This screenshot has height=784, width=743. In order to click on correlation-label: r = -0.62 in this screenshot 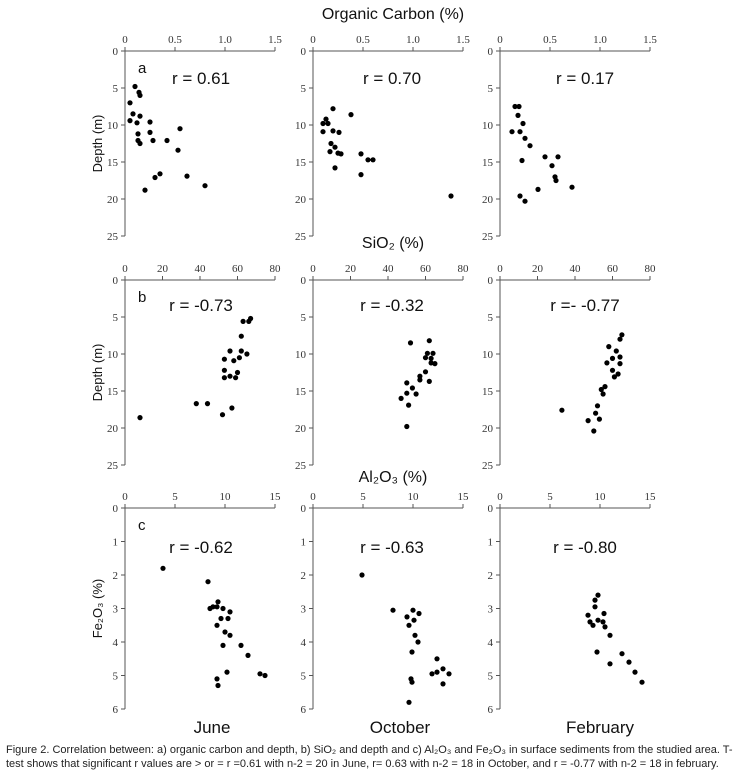, I will do `click(201, 547)`.